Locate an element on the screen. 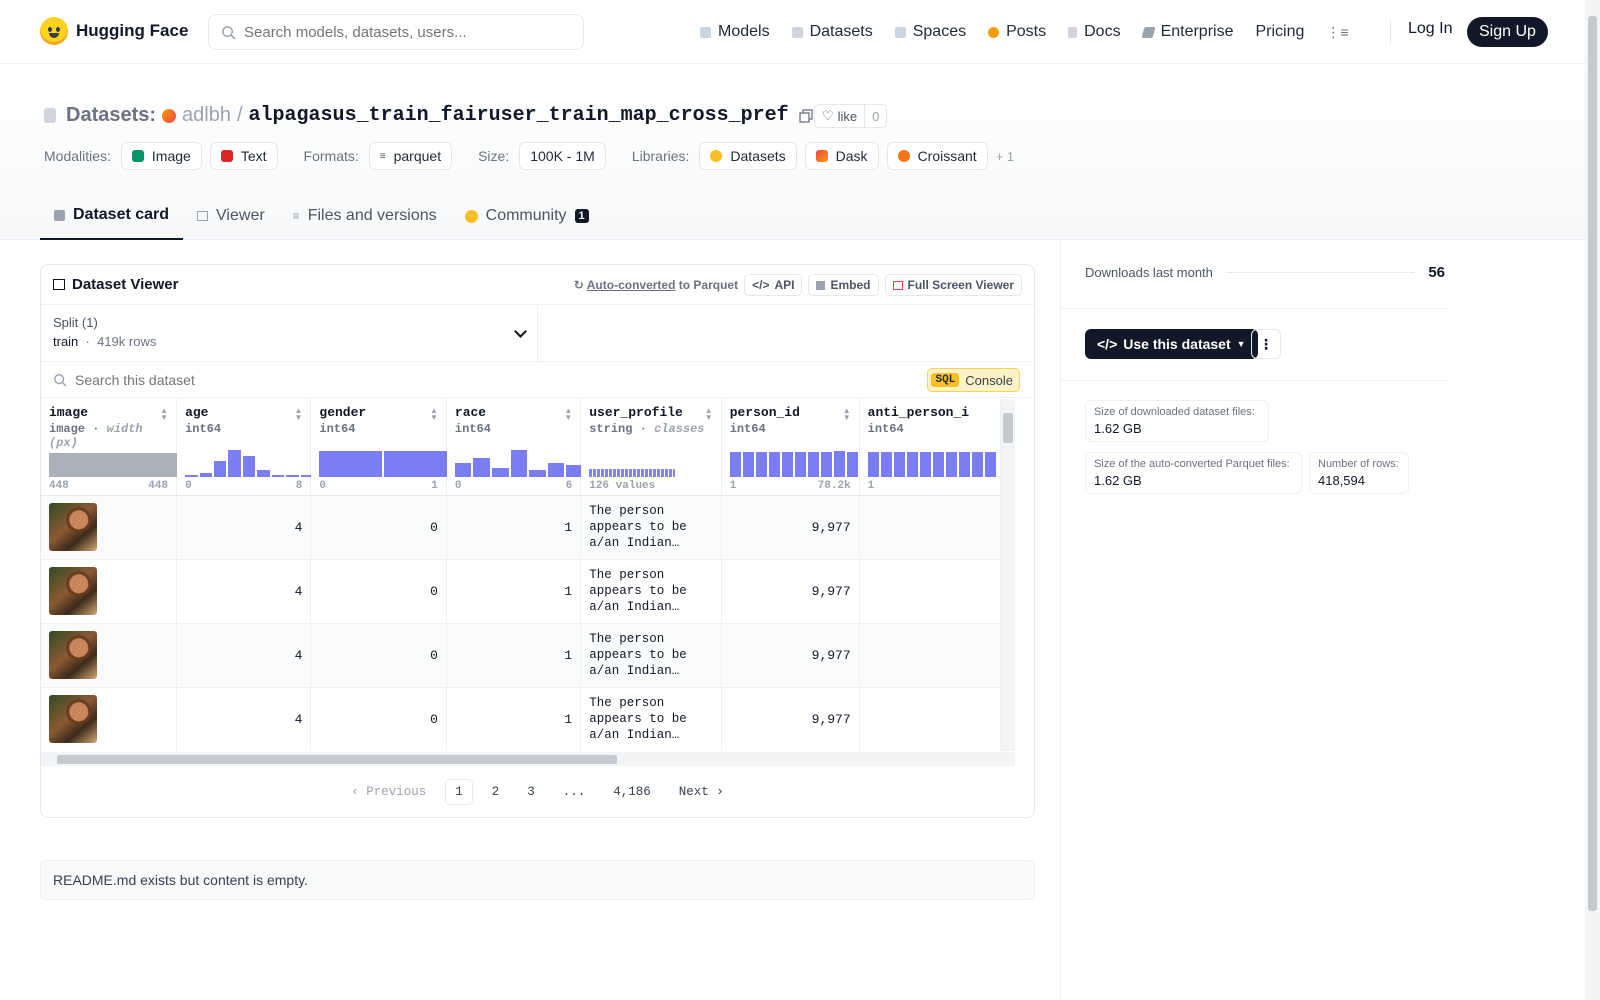  grid-vertical-scrollbar is located at coordinates (1008, 575).